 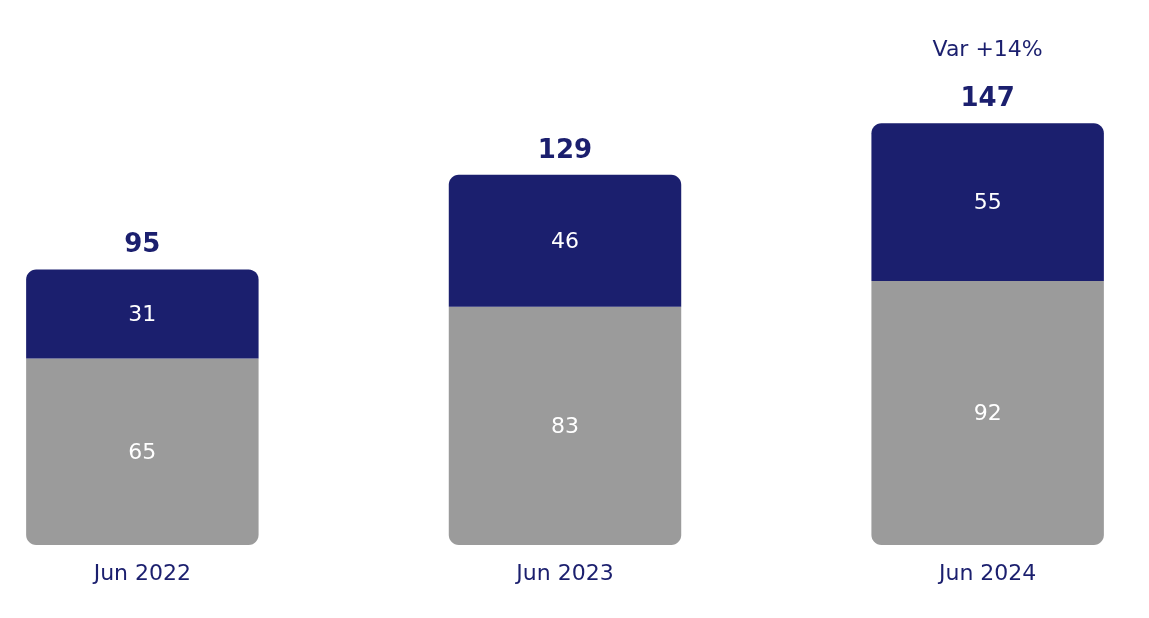 I want to click on data-label: 31, so click(x=142, y=313).